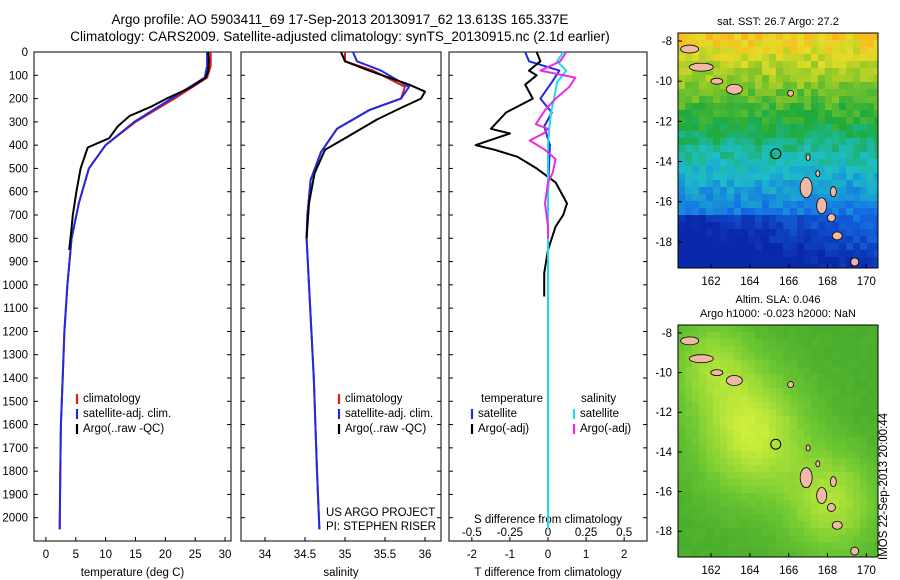 The height and width of the screenshot is (580, 900). I want to click on difference-legend-t-head: temperature, so click(512, 399).